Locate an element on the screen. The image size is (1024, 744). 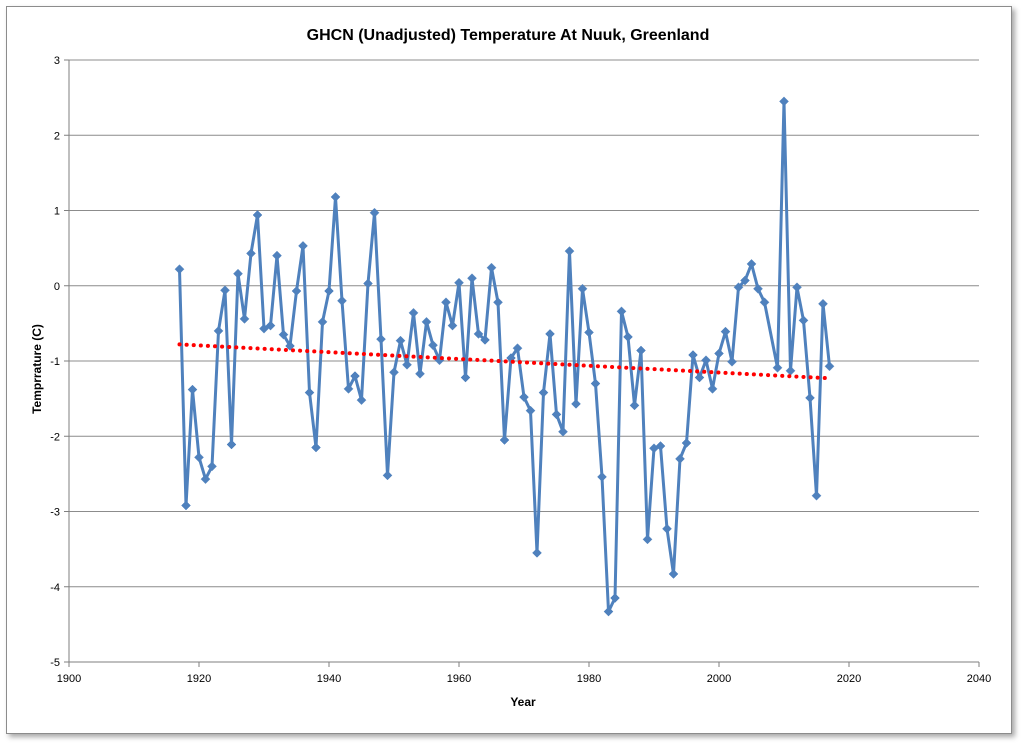
y-tick-labels: 3 2 1 0 -1 -2 -3 -4 -5 is located at coordinates (55, 362).